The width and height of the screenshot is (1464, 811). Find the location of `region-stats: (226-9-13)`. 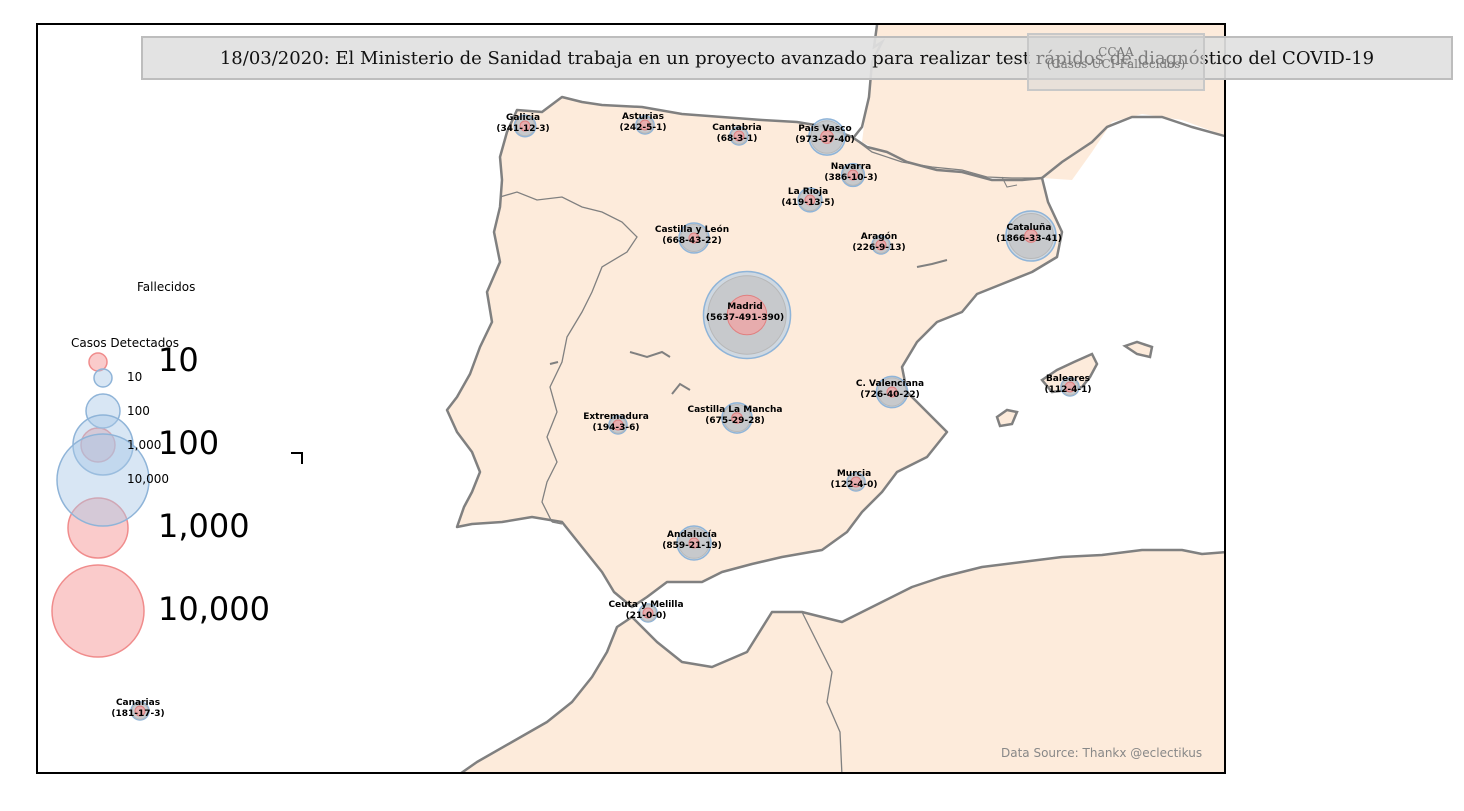

region-stats: (226-9-13) is located at coordinates (879, 248).